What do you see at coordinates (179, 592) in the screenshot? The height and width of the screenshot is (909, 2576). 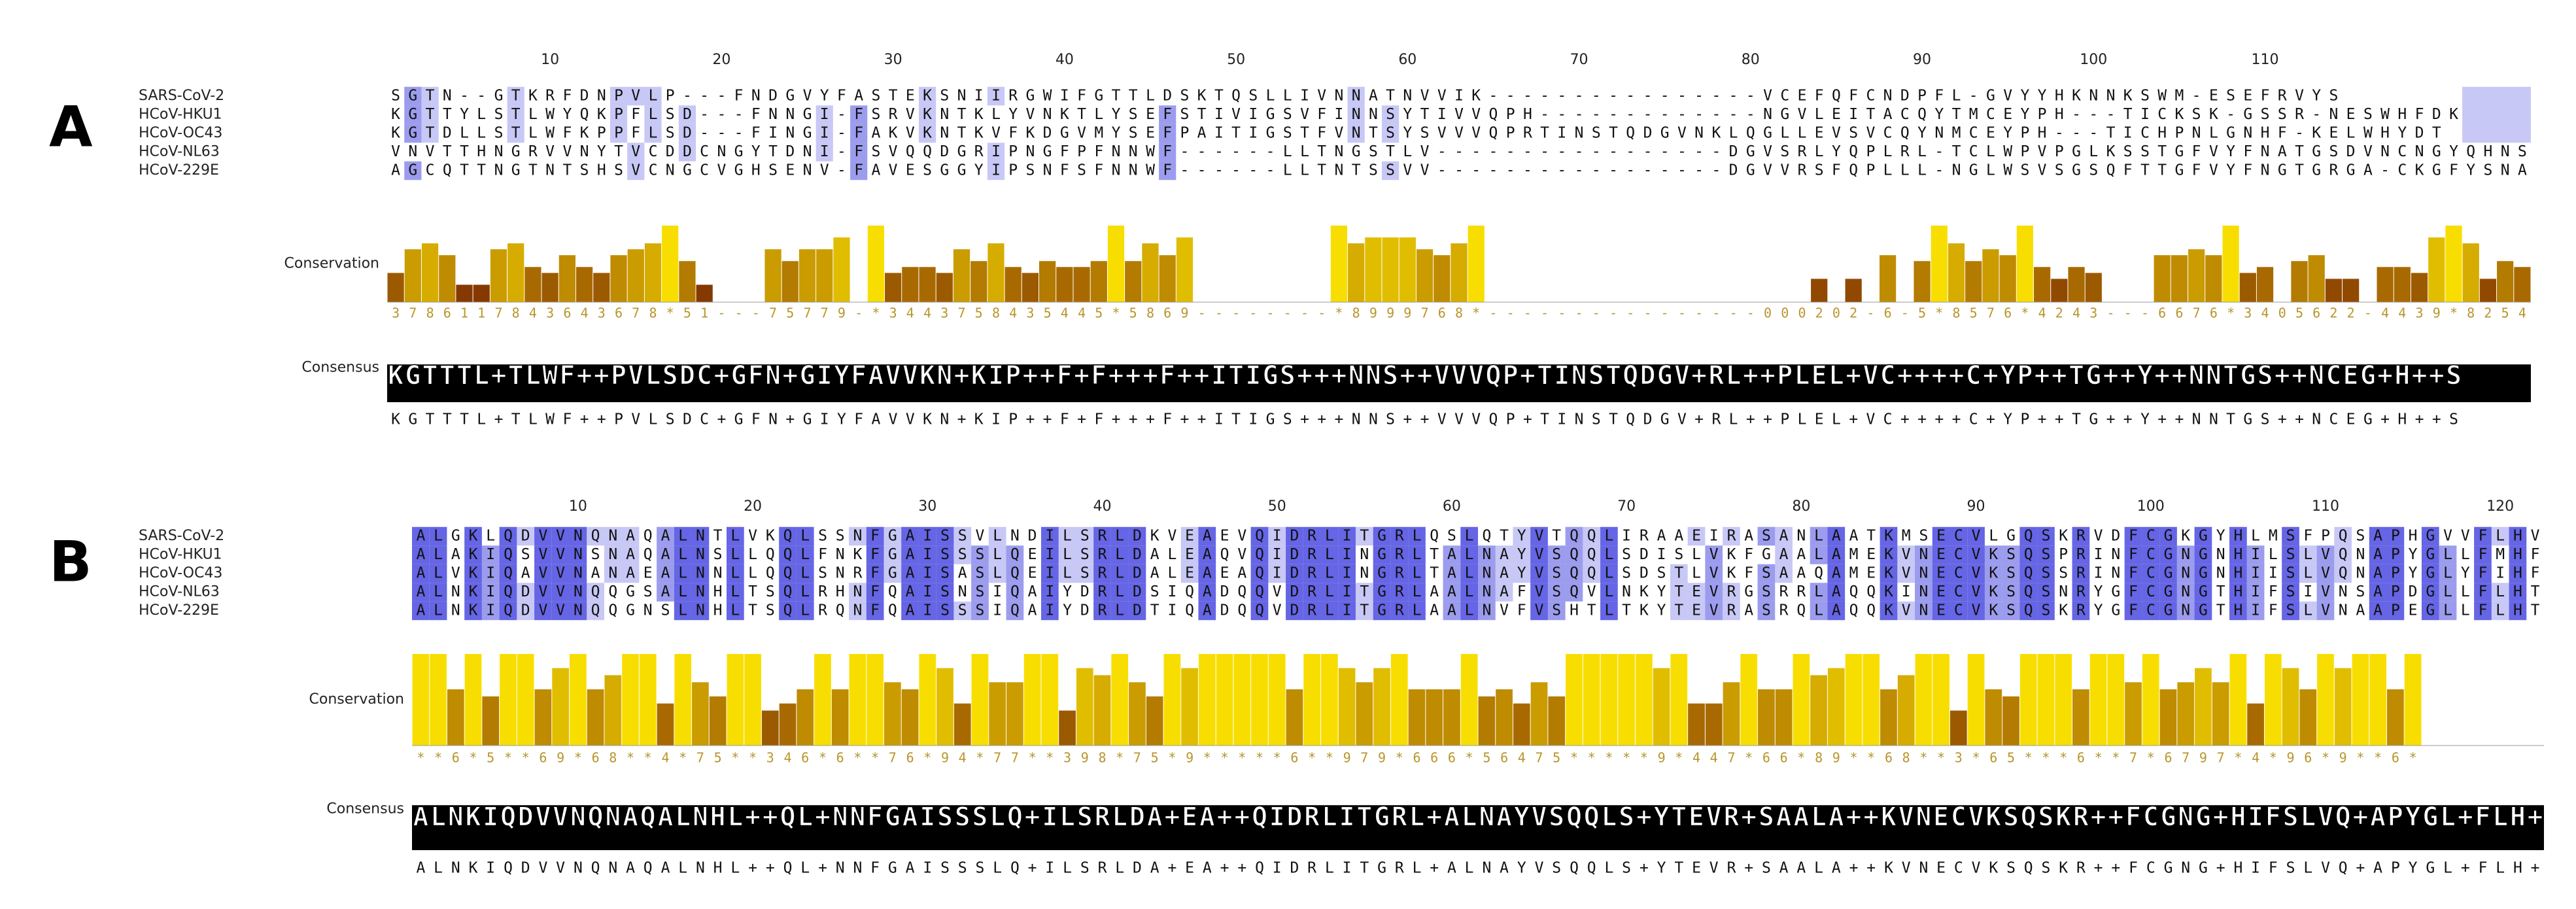 I see `sequence-name: HCoV-NL63` at bounding box center [179, 592].